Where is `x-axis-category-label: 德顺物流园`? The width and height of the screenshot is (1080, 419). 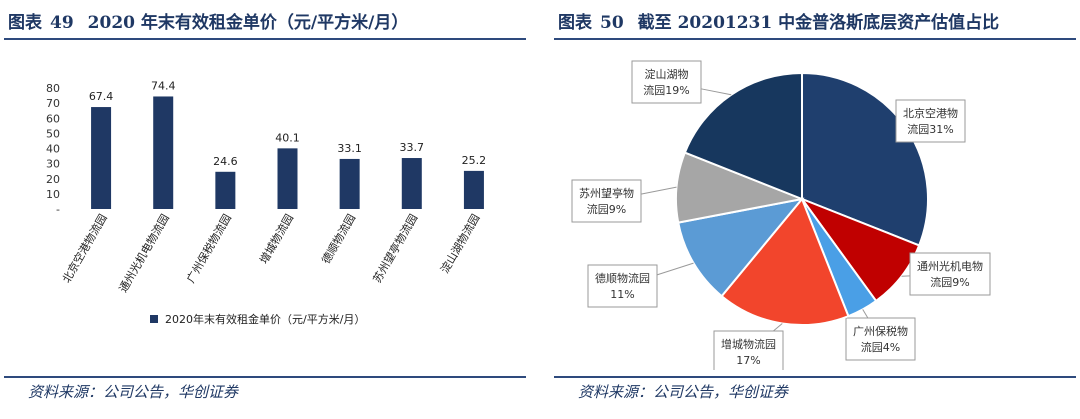
x-axis-category-label: 德顺物流园 is located at coordinates (339, 239).